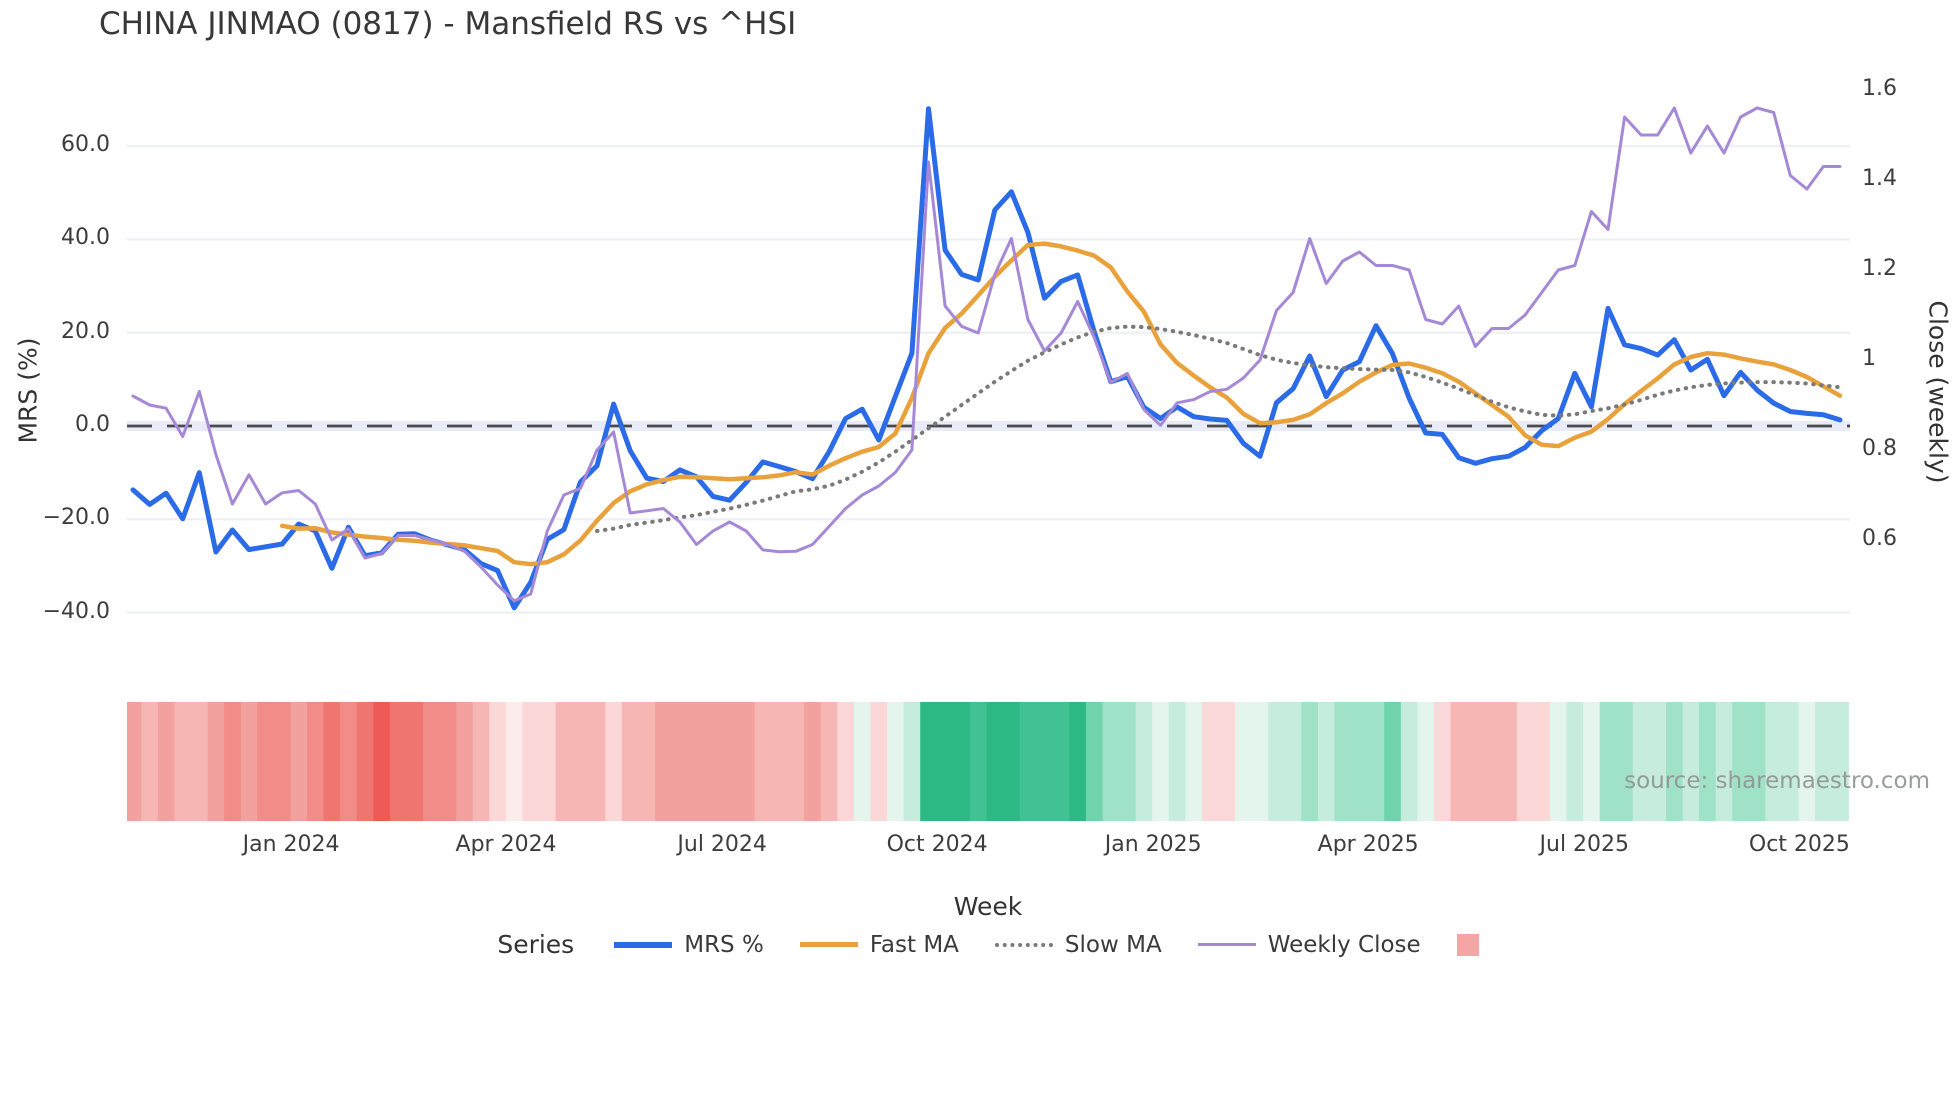  What do you see at coordinates (1879, 538) in the screenshot?
I see `y-right-tick: 0.6` at bounding box center [1879, 538].